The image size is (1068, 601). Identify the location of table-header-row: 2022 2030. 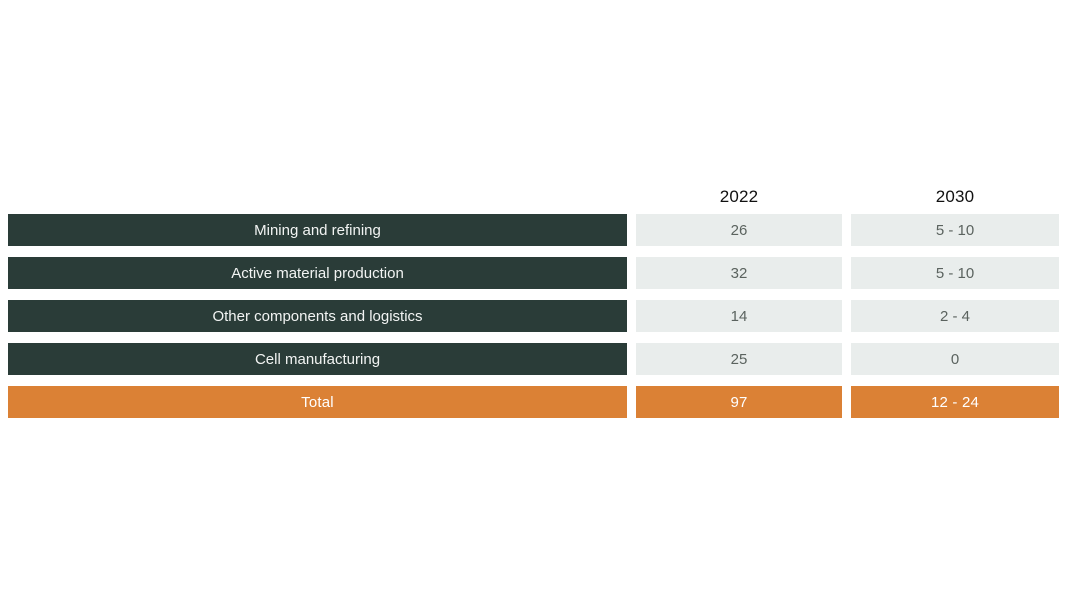
(533, 196).